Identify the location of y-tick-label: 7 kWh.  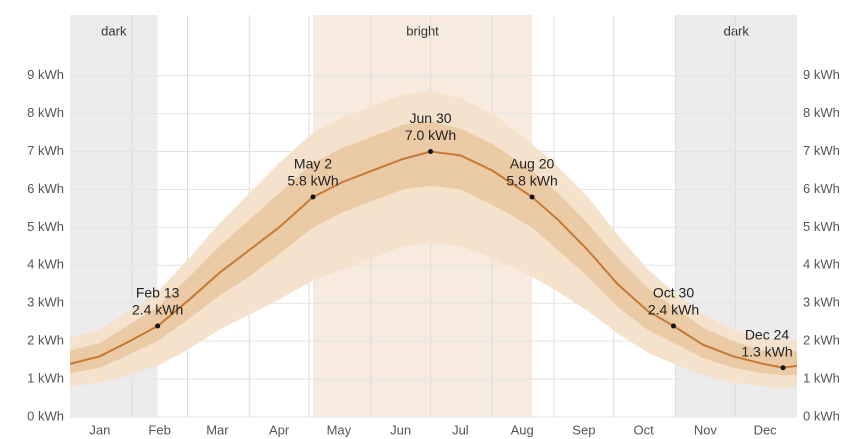
(45, 150).